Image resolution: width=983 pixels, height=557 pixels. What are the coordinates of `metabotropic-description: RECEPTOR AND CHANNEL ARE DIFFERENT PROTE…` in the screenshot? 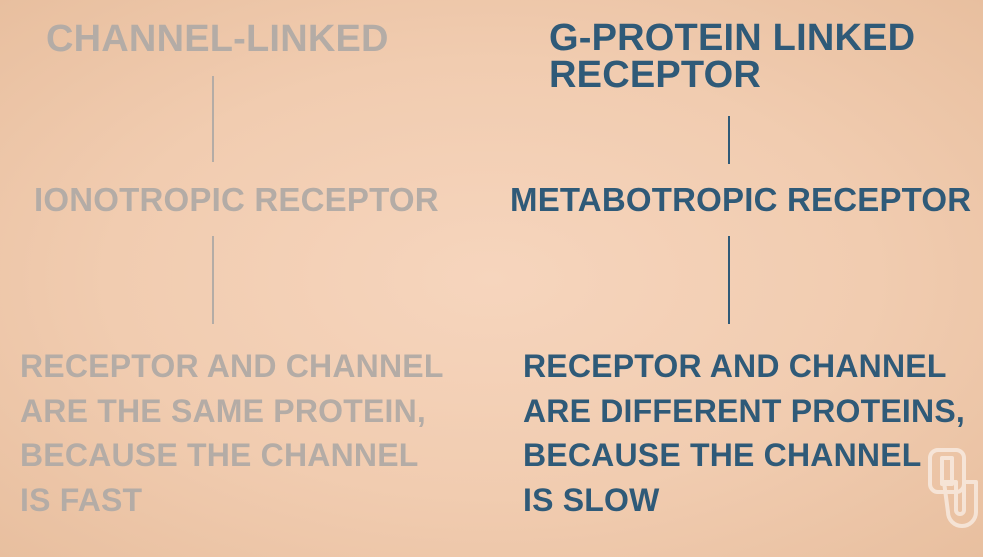 It's located at (744, 433).